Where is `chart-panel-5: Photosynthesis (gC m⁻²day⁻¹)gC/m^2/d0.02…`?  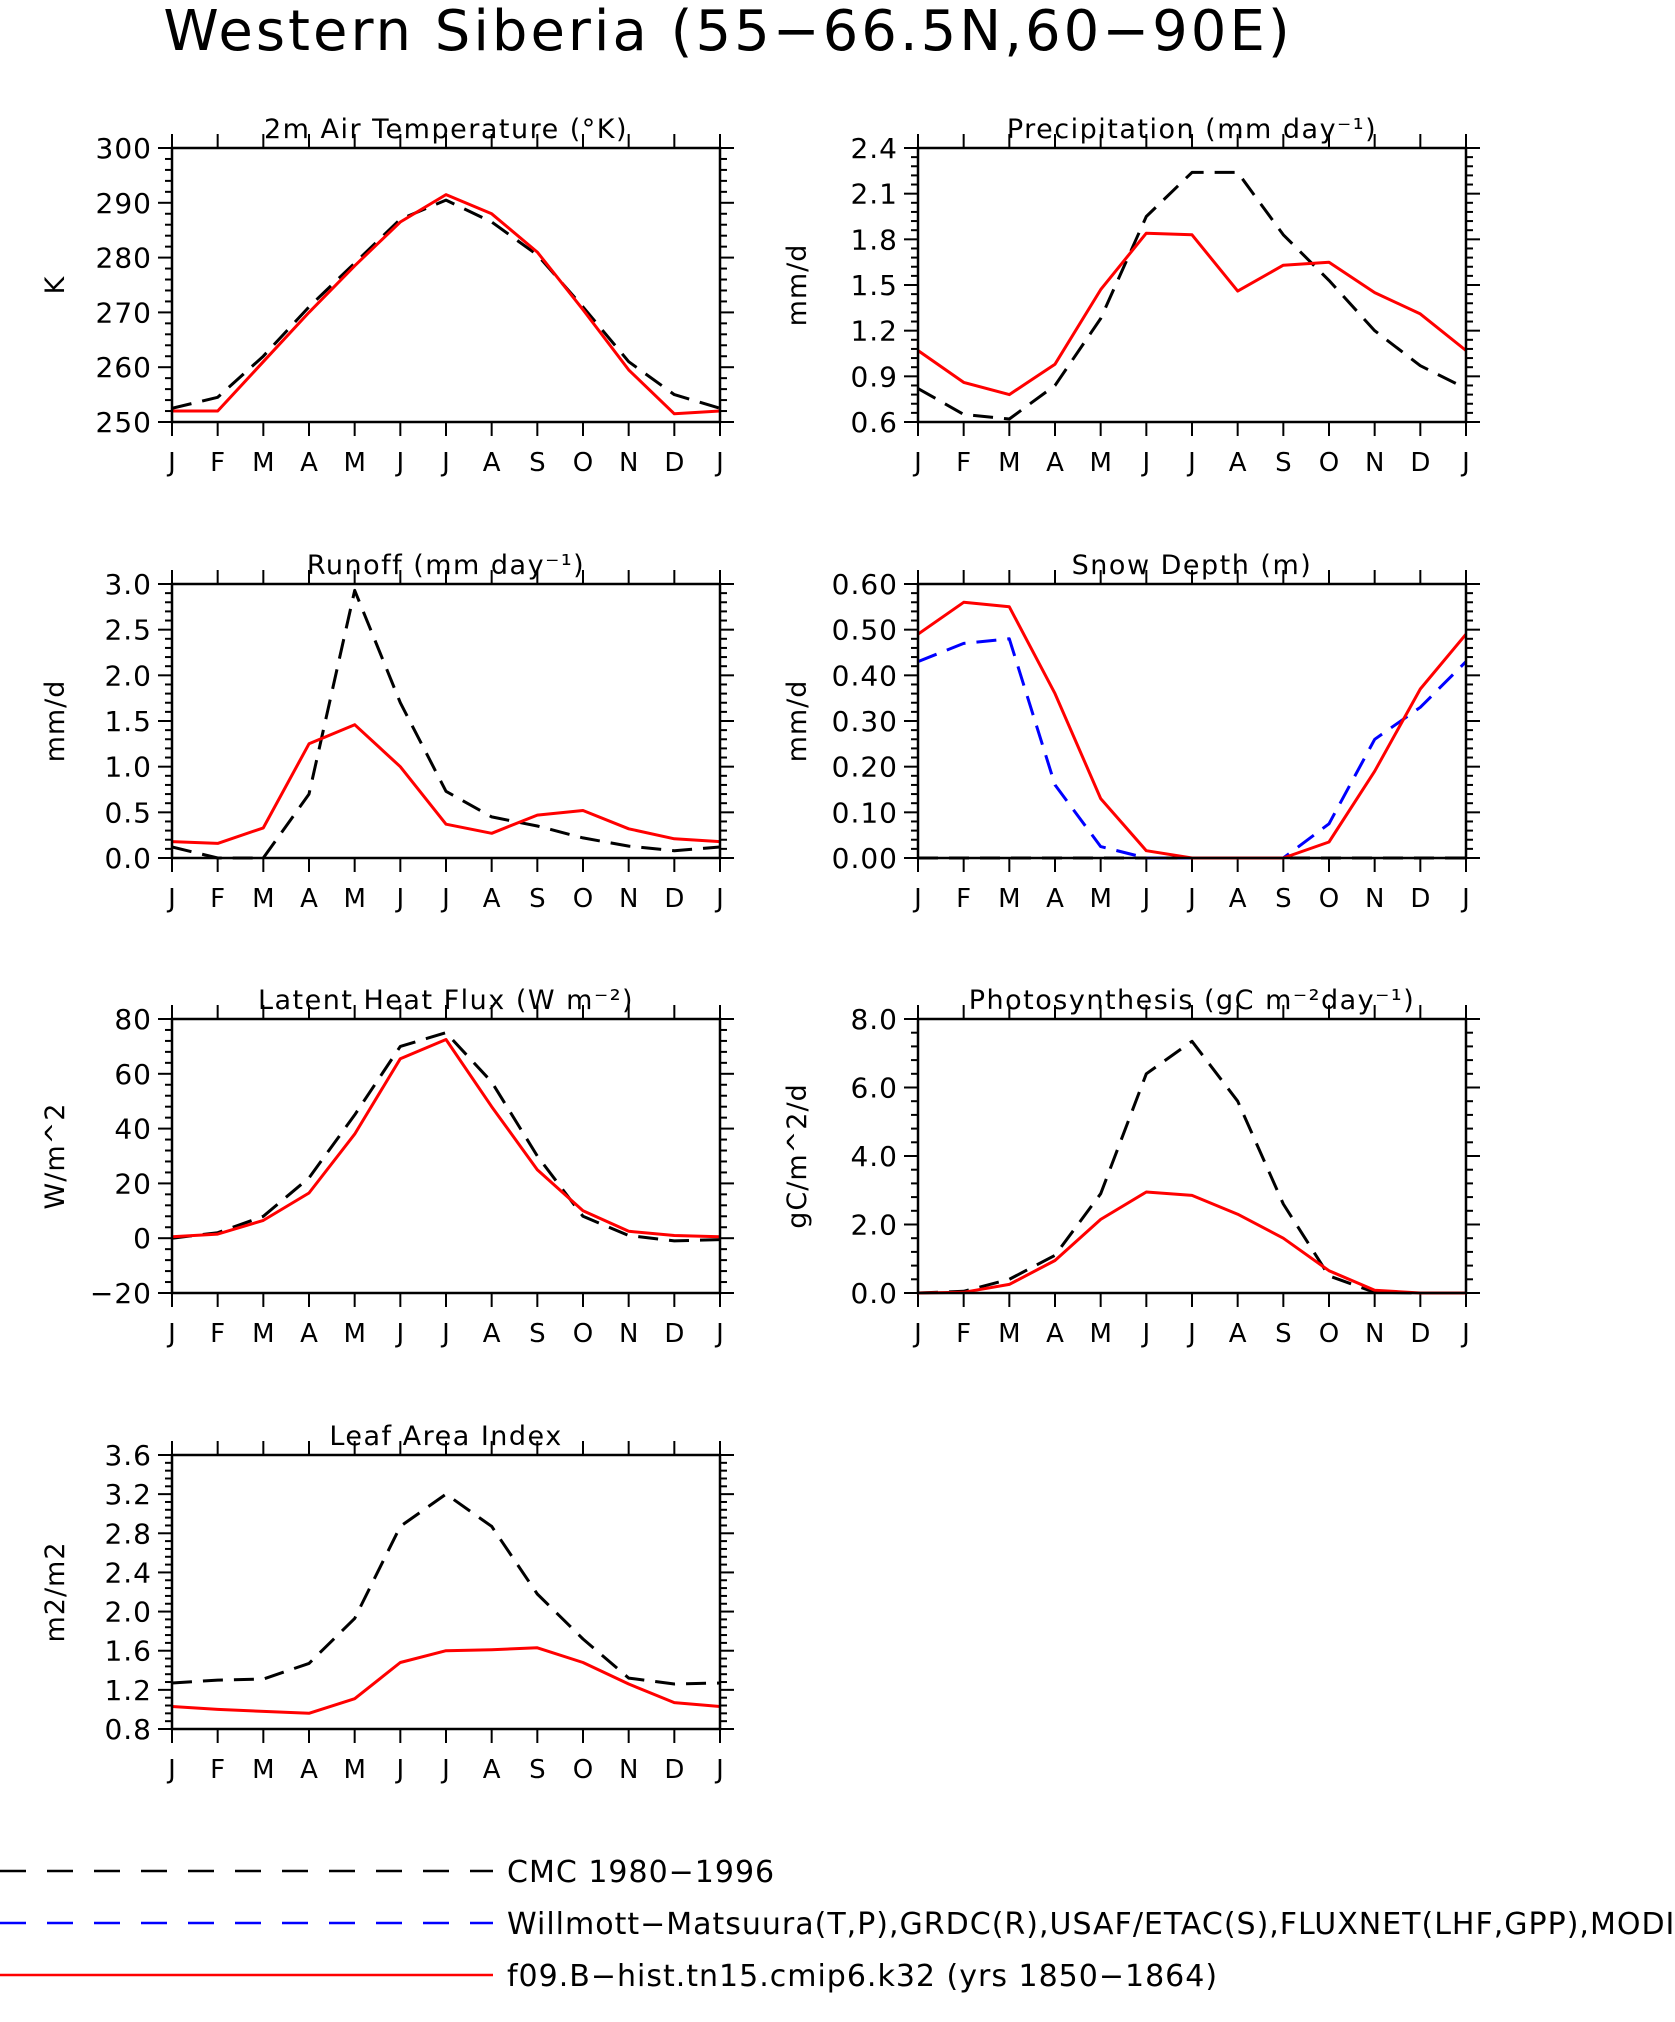
chart-panel-5: Photosynthesis (gC m⁻²day⁻¹)gC/m^2/d0.02… is located at coordinates (1131, 1167).